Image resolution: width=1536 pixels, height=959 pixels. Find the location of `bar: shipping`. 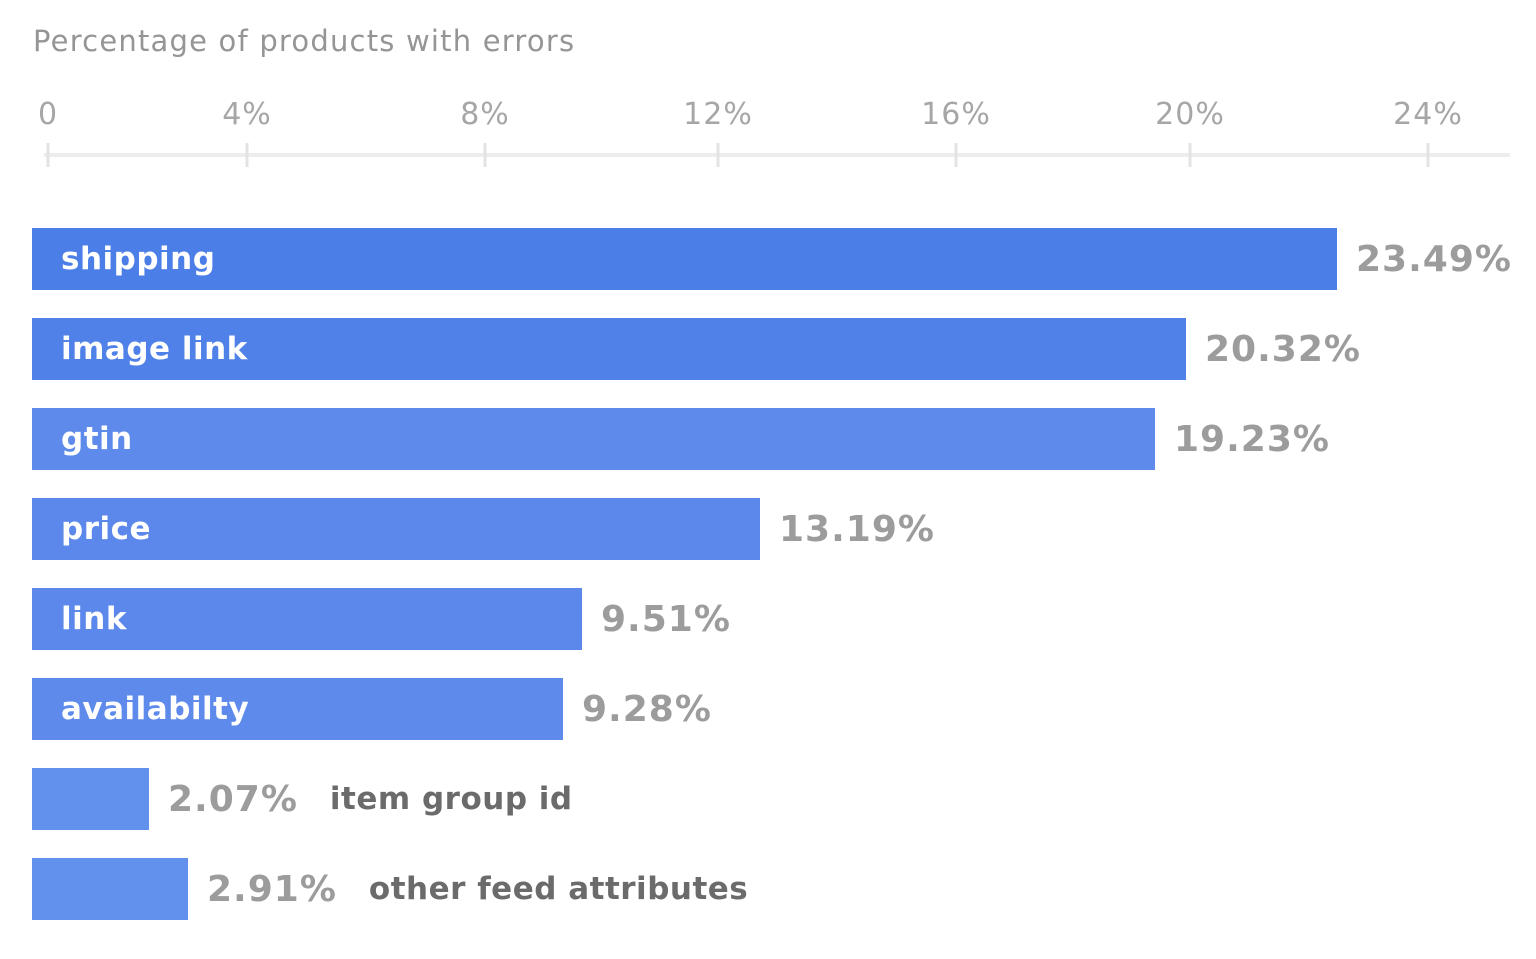

bar: shipping is located at coordinates (684, 259).